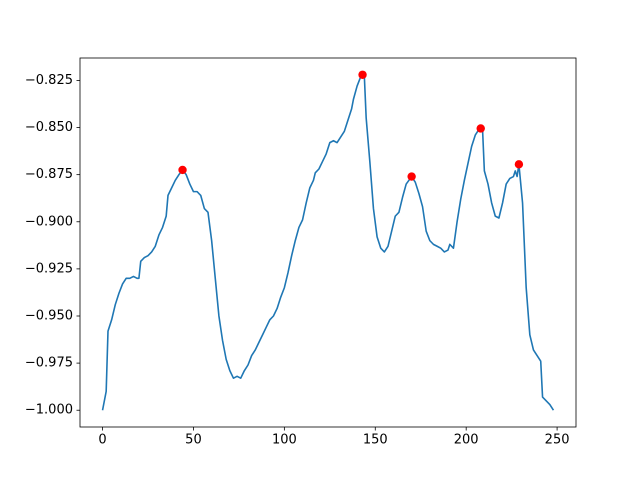 Image resolution: width=640 pixels, height=480 pixels. I want to click on y-tick-label: −0.950, so click(49, 315).